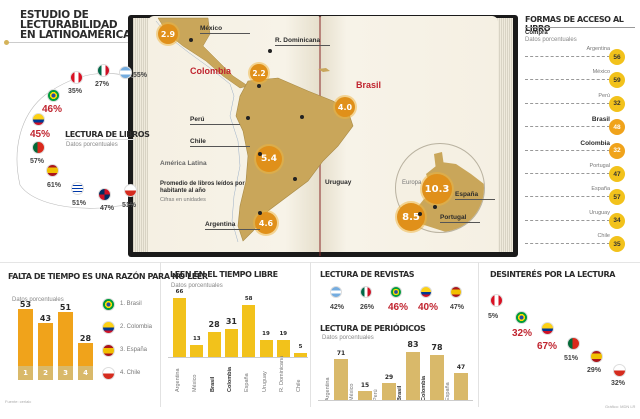  Describe the element at coordinates (460, 218) in the screenshot. I see `map-label-portugal: Portugal` at that location.